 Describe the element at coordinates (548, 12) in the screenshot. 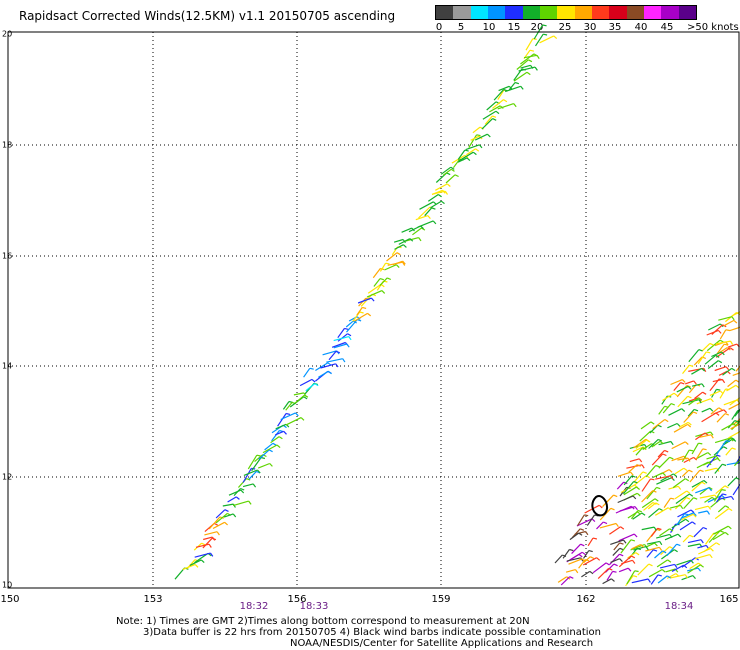

I see `colorbar-swatch` at that location.